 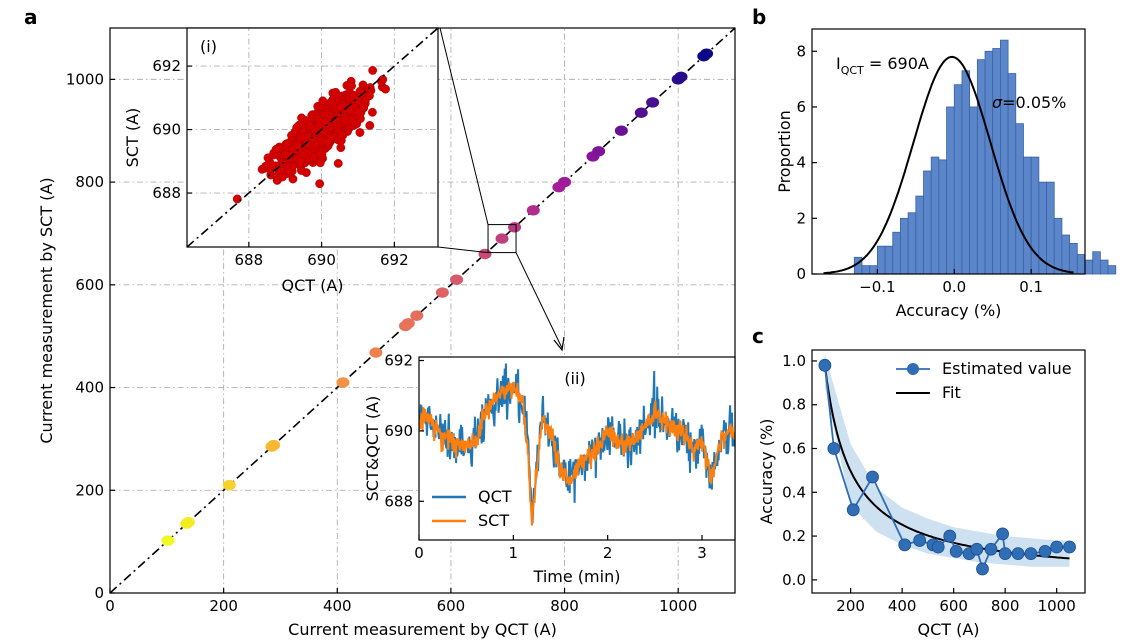 I want to click on panel-a-ytick-label: 0, so click(x=99, y=593).